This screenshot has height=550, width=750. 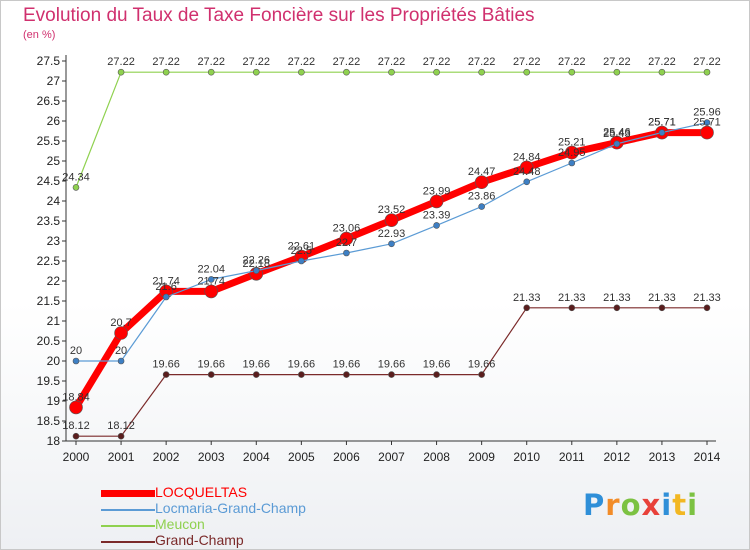 I want to click on x-tick-label: 2011, so click(x=572, y=457).